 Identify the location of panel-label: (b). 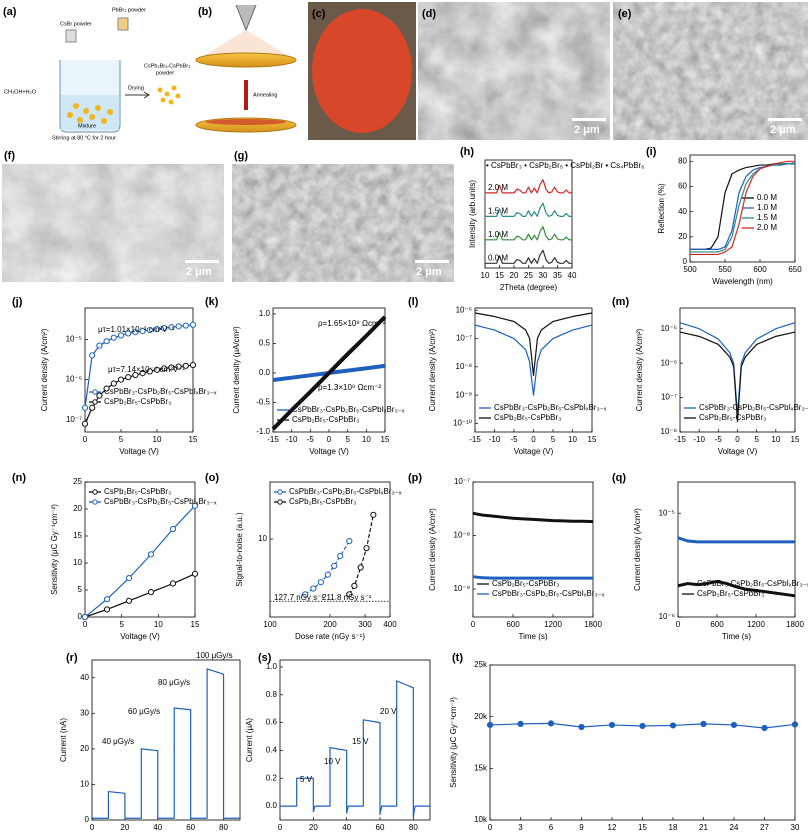
(205, 12).